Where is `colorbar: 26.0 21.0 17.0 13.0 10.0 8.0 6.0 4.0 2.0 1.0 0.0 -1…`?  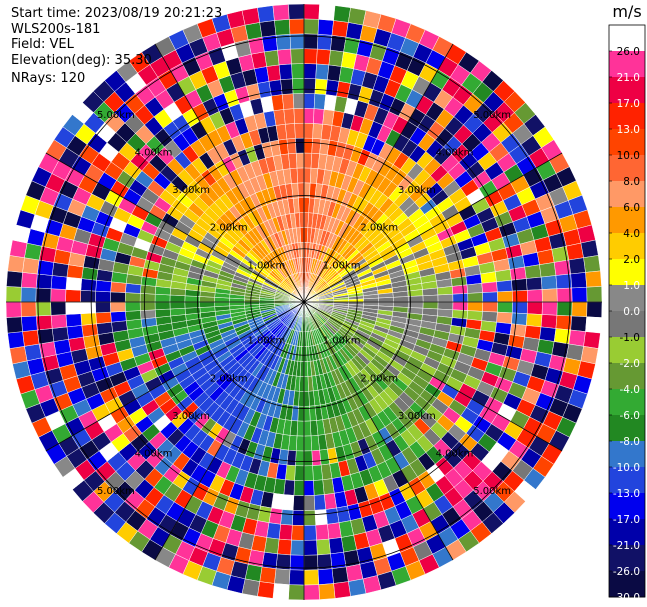 colorbar: 26.0 21.0 17.0 13.0 10.0 8.0 6.0 4.0 2.0 1.0 0.0 -1… is located at coordinates (627, 303).